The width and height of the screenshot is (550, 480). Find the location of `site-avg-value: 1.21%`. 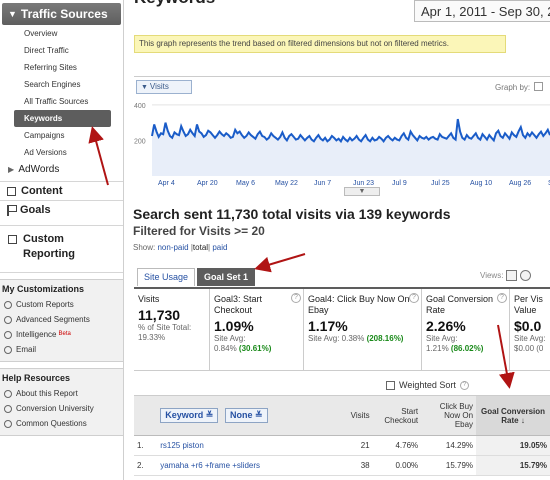

site-avg-value: 1.21% is located at coordinates (438, 348).